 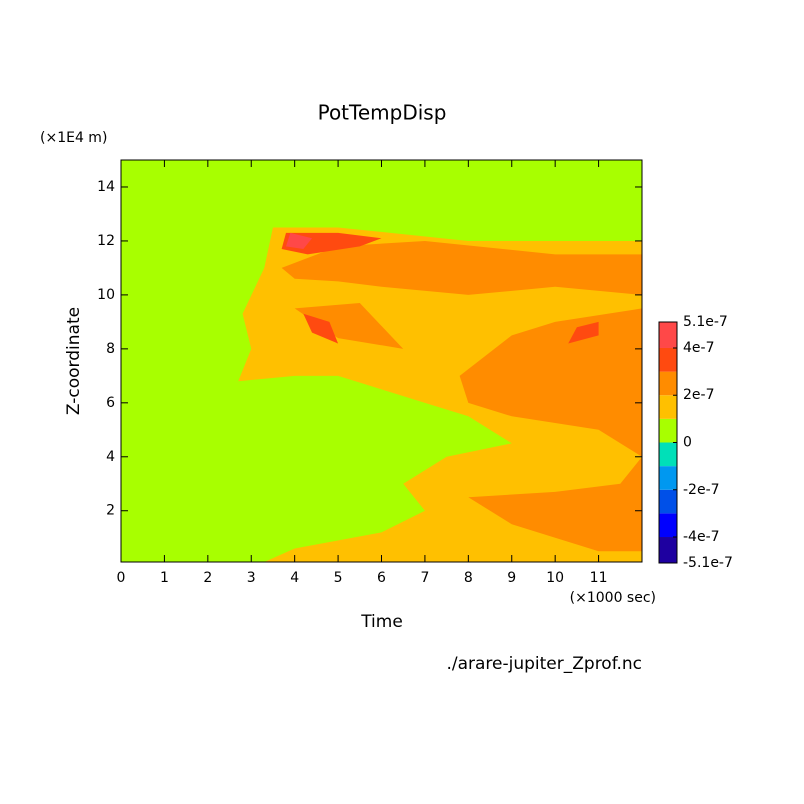 I want to click on y-tick-label: 14, so click(x=106, y=187).